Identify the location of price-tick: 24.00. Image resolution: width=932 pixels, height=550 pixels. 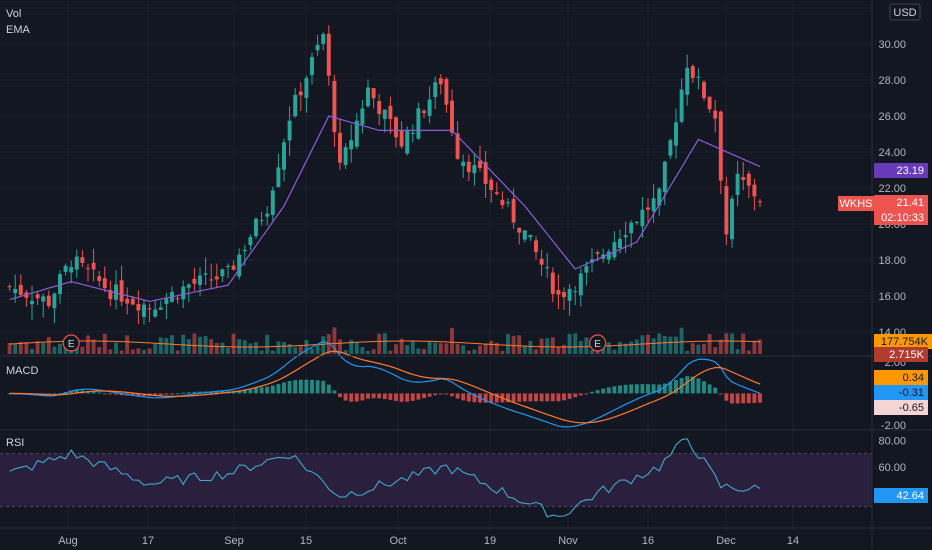
(892, 153).